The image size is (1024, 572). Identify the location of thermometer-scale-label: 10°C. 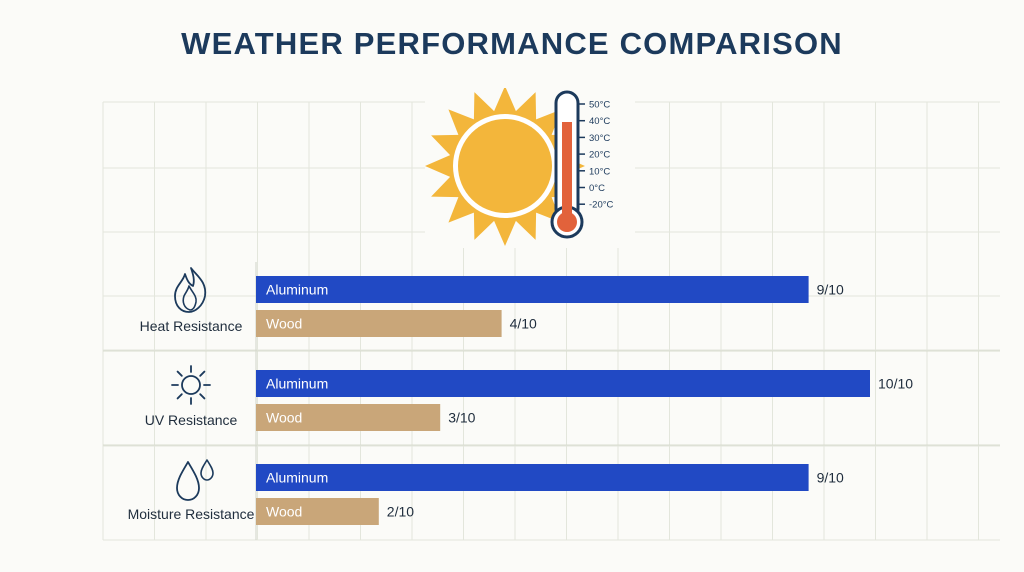
(599, 171).